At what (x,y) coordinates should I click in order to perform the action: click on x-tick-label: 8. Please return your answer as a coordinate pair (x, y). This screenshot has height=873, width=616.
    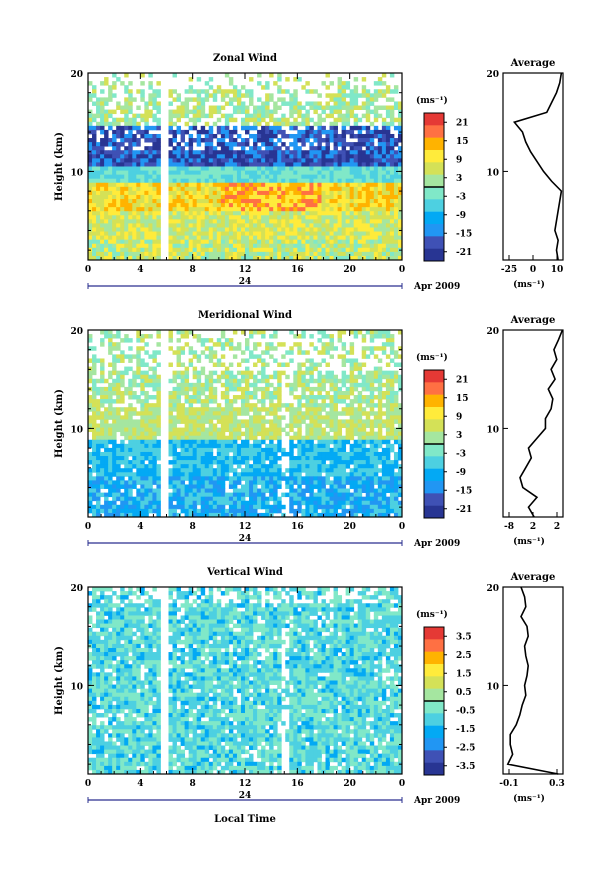
    Looking at the image, I should click on (193, 784).